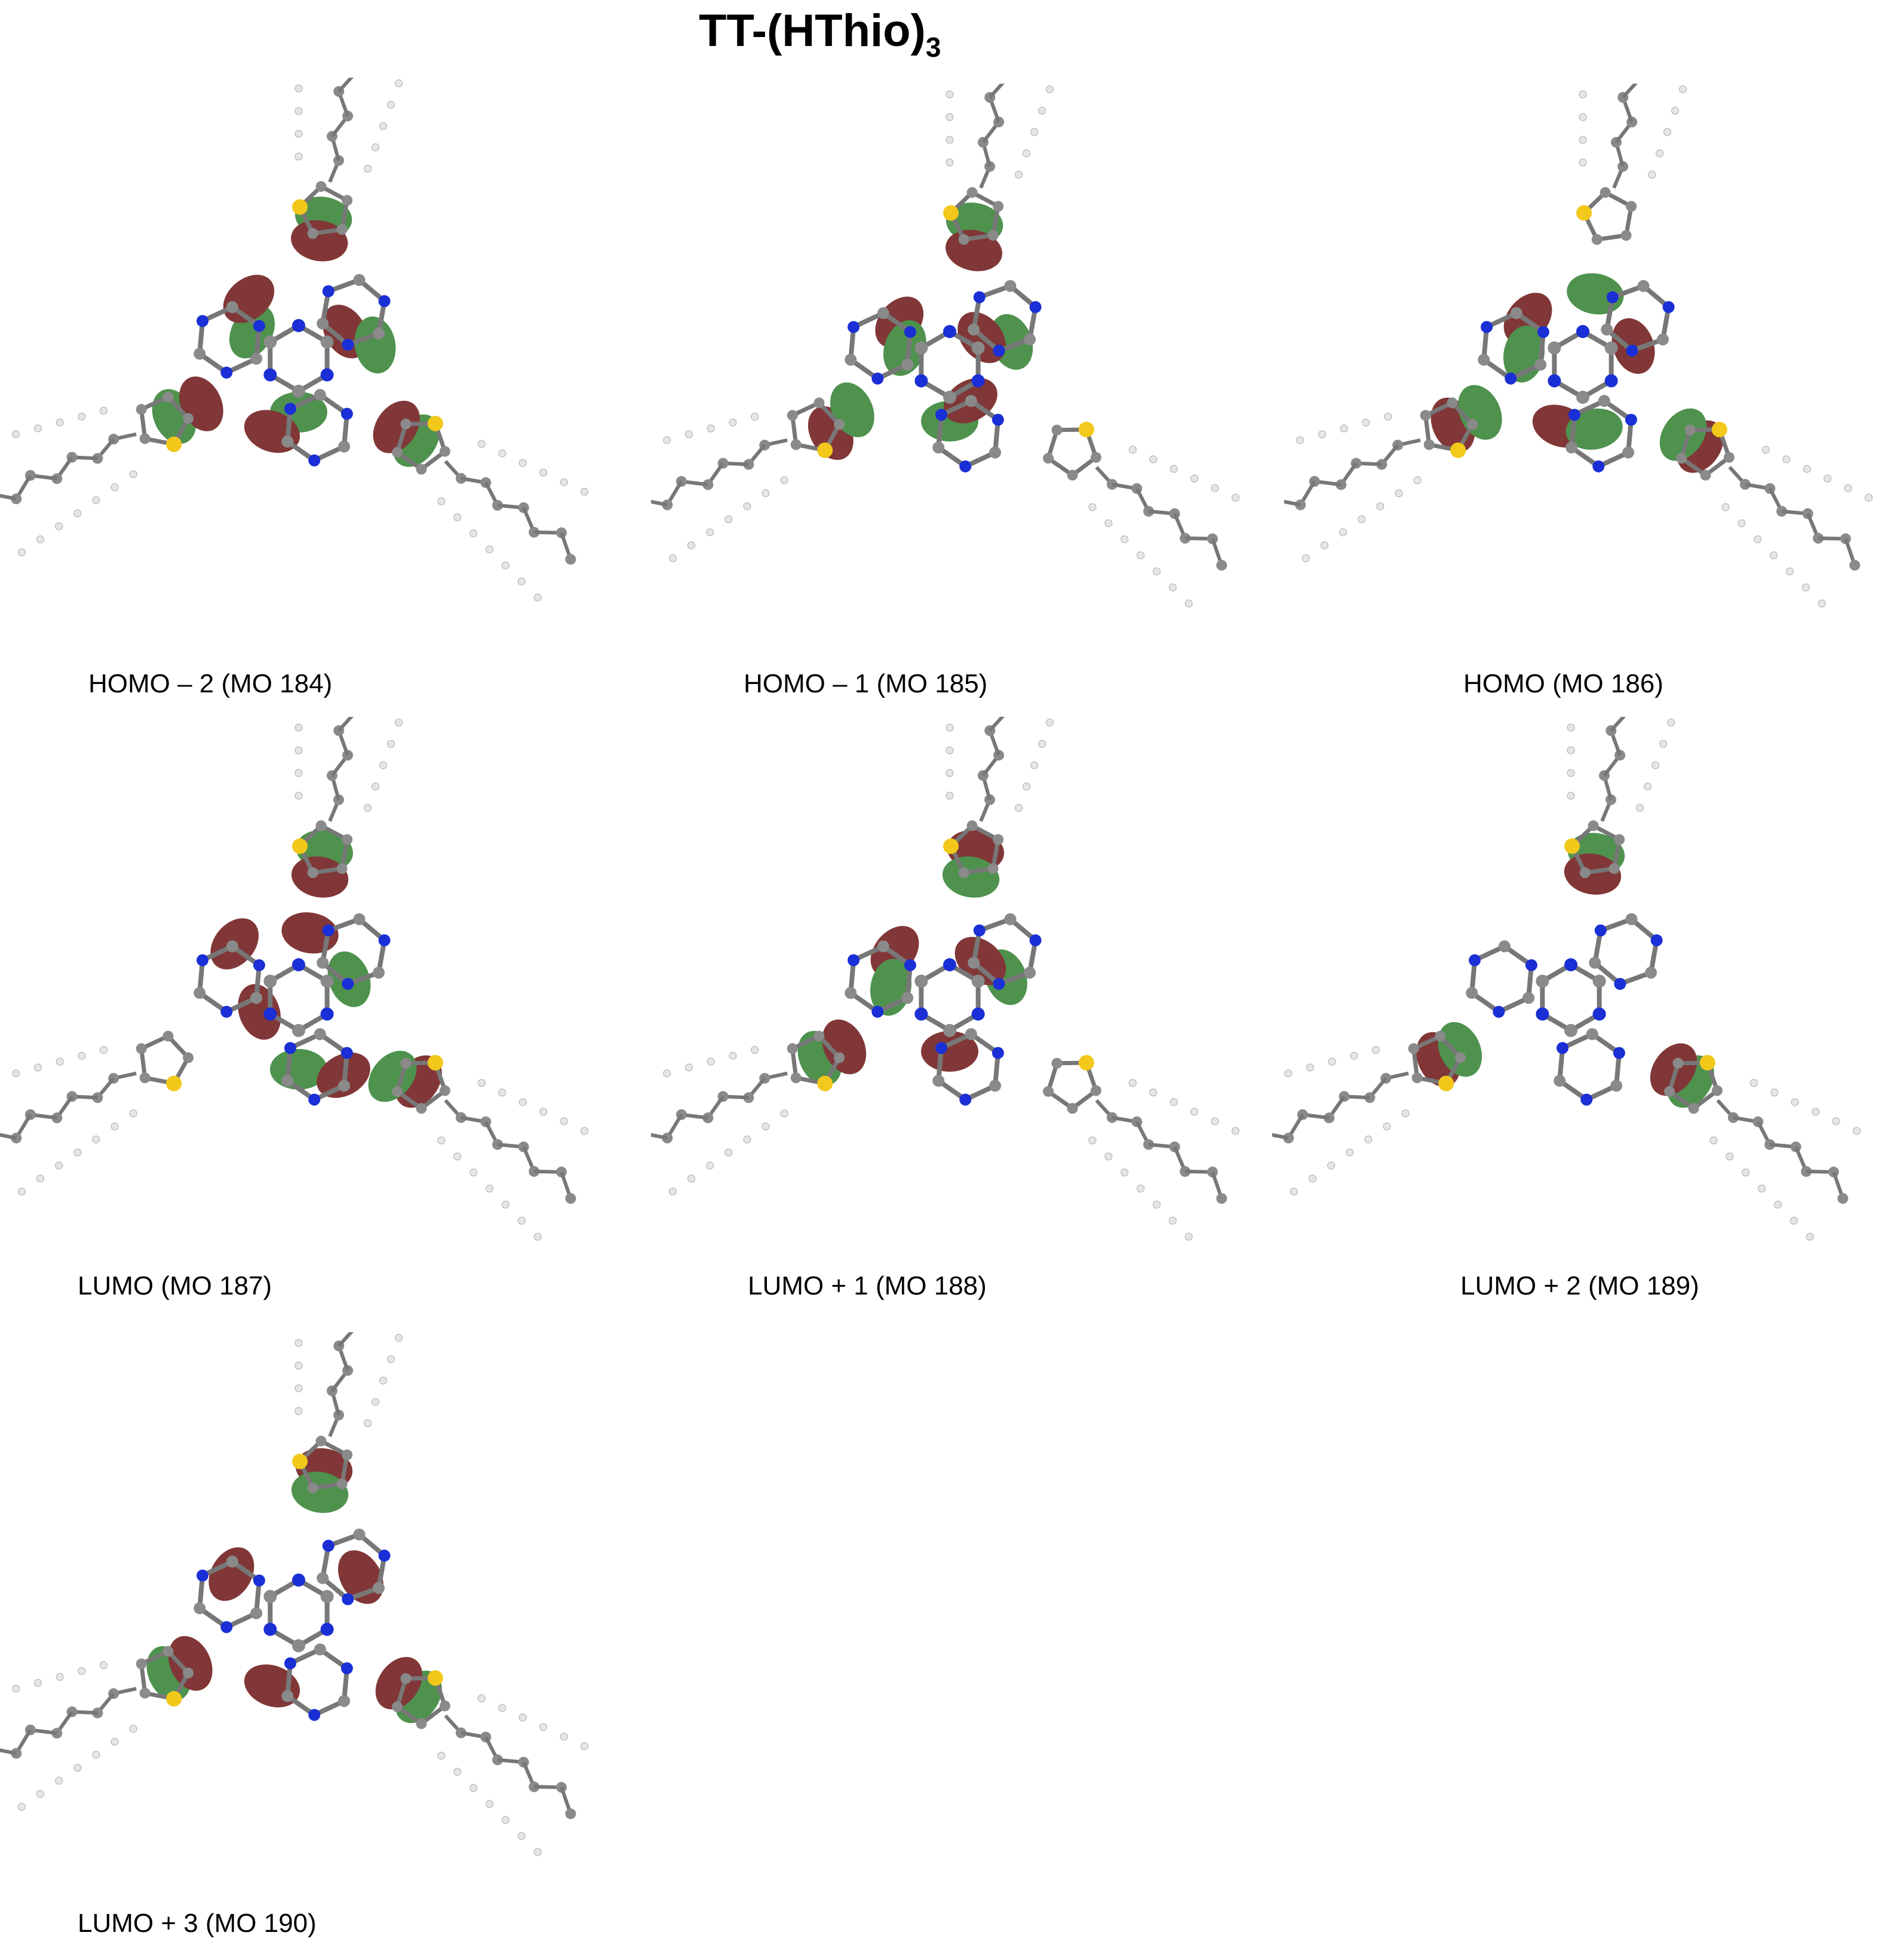  What do you see at coordinates (945, 979) in the screenshot?
I see `molecule-skeleton` at bounding box center [945, 979].